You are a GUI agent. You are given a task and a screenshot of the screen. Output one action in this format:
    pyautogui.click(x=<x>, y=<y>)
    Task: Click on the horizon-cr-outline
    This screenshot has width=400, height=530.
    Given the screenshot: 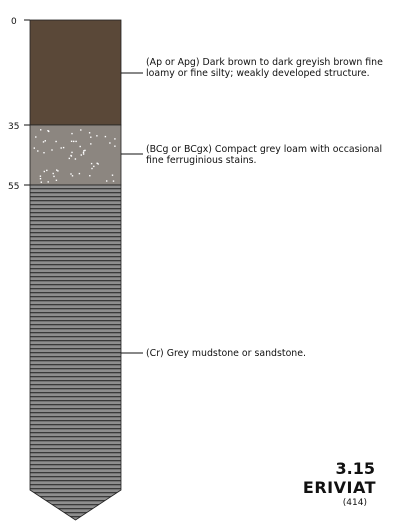 What is the action you would take?
    pyautogui.click(x=75, y=352)
    